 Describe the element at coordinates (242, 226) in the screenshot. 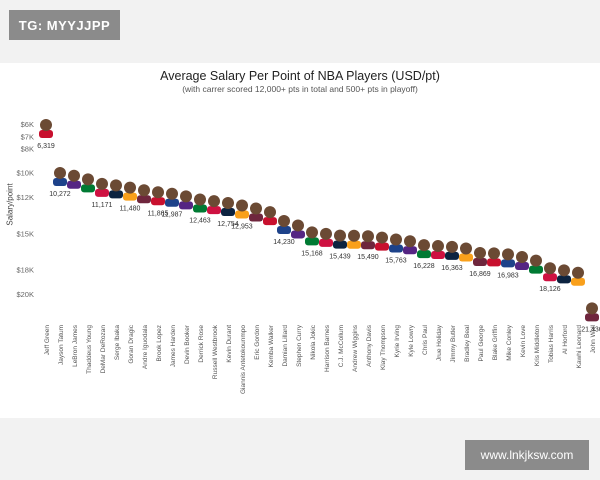

I see `data-label: 12,953` at that location.